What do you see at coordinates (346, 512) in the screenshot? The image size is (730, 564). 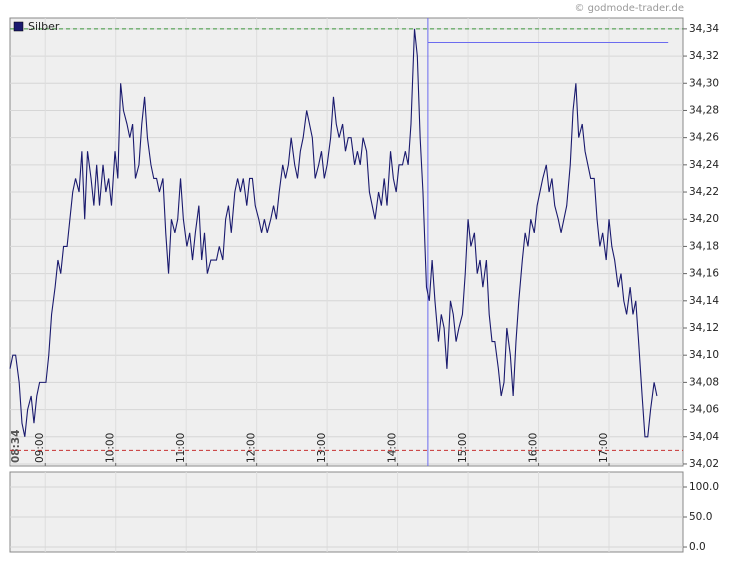 I see `lower-panel` at bounding box center [346, 512].